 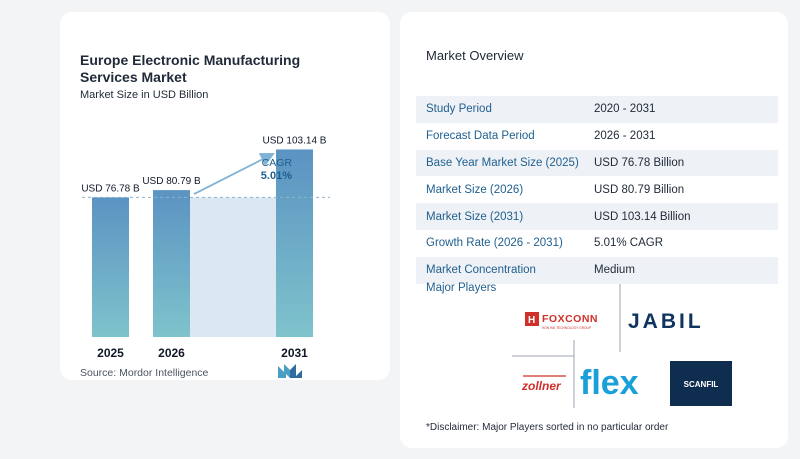 What do you see at coordinates (144, 95) in the screenshot?
I see `chart-subtitle: Market Size in USD Billion` at bounding box center [144, 95].